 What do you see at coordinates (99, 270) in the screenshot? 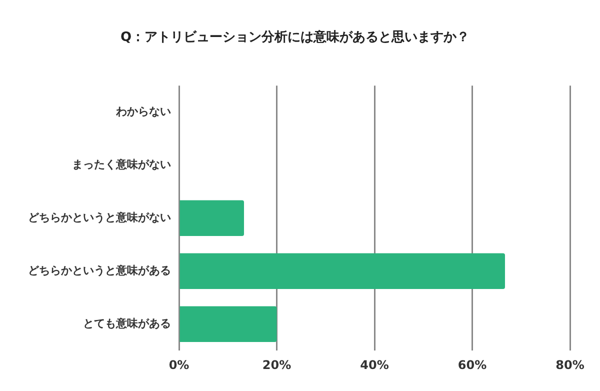
I see `y-tick-label: どちらかというと意味がある` at bounding box center [99, 270].